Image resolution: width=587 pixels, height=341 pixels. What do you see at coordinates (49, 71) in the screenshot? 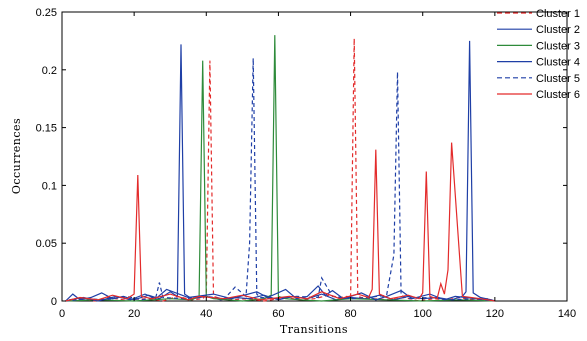
I see `y-tick-label: 0.2` at bounding box center [49, 71].